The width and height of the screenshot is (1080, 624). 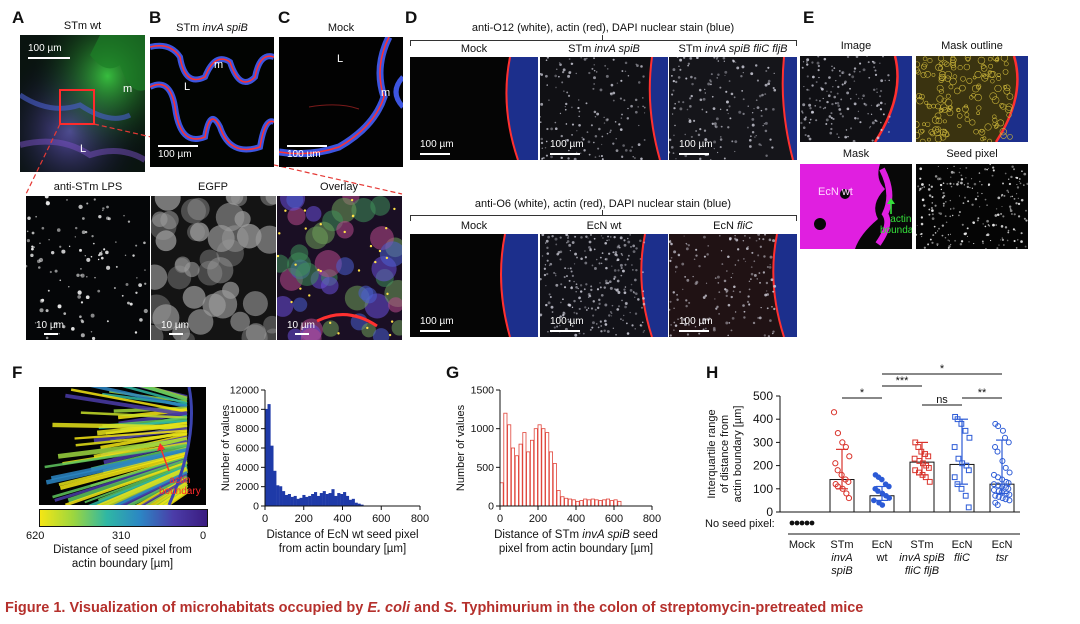 What do you see at coordinates (604, 108) in the screenshot?
I see `panel-d-top2-art` at bounding box center [604, 108].